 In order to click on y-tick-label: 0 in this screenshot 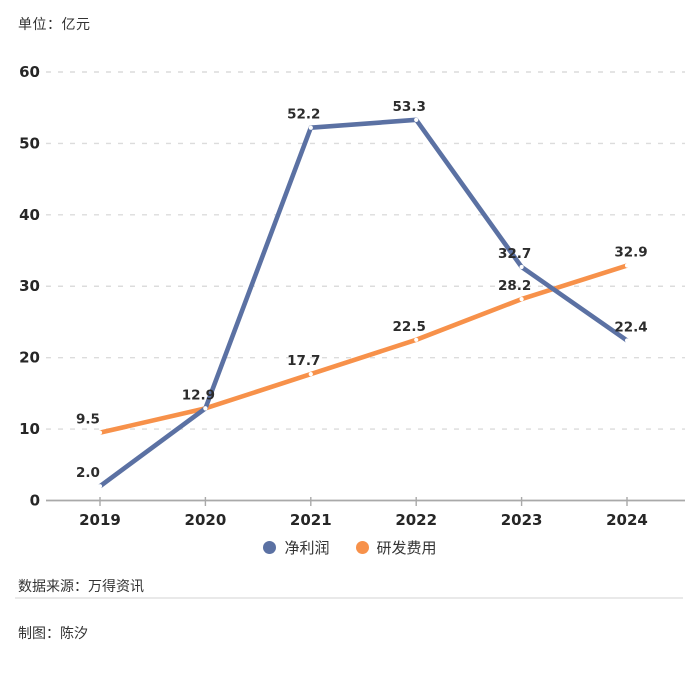, I will do `click(35, 501)`.